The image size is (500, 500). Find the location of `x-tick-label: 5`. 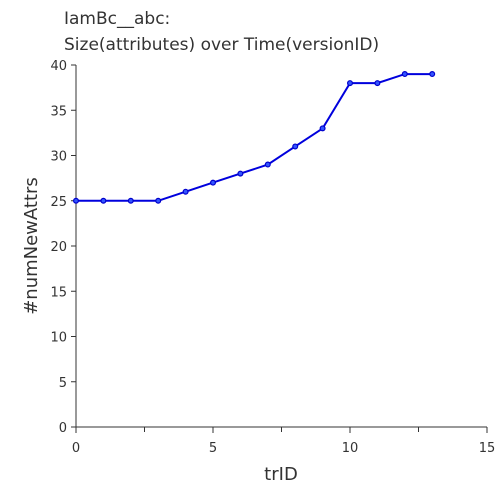

x-tick-label: 5 is located at coordinates (213, 448).